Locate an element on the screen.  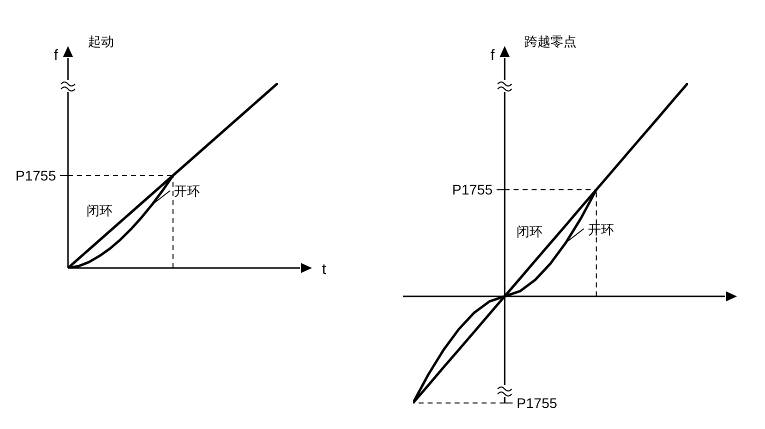
legend-label: 开环 is located at coordinates (187, 191).